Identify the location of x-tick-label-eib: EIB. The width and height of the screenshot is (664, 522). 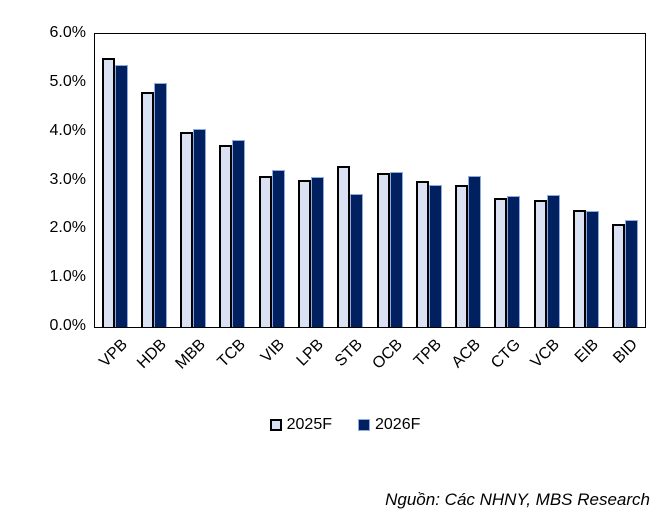
(587, 351).